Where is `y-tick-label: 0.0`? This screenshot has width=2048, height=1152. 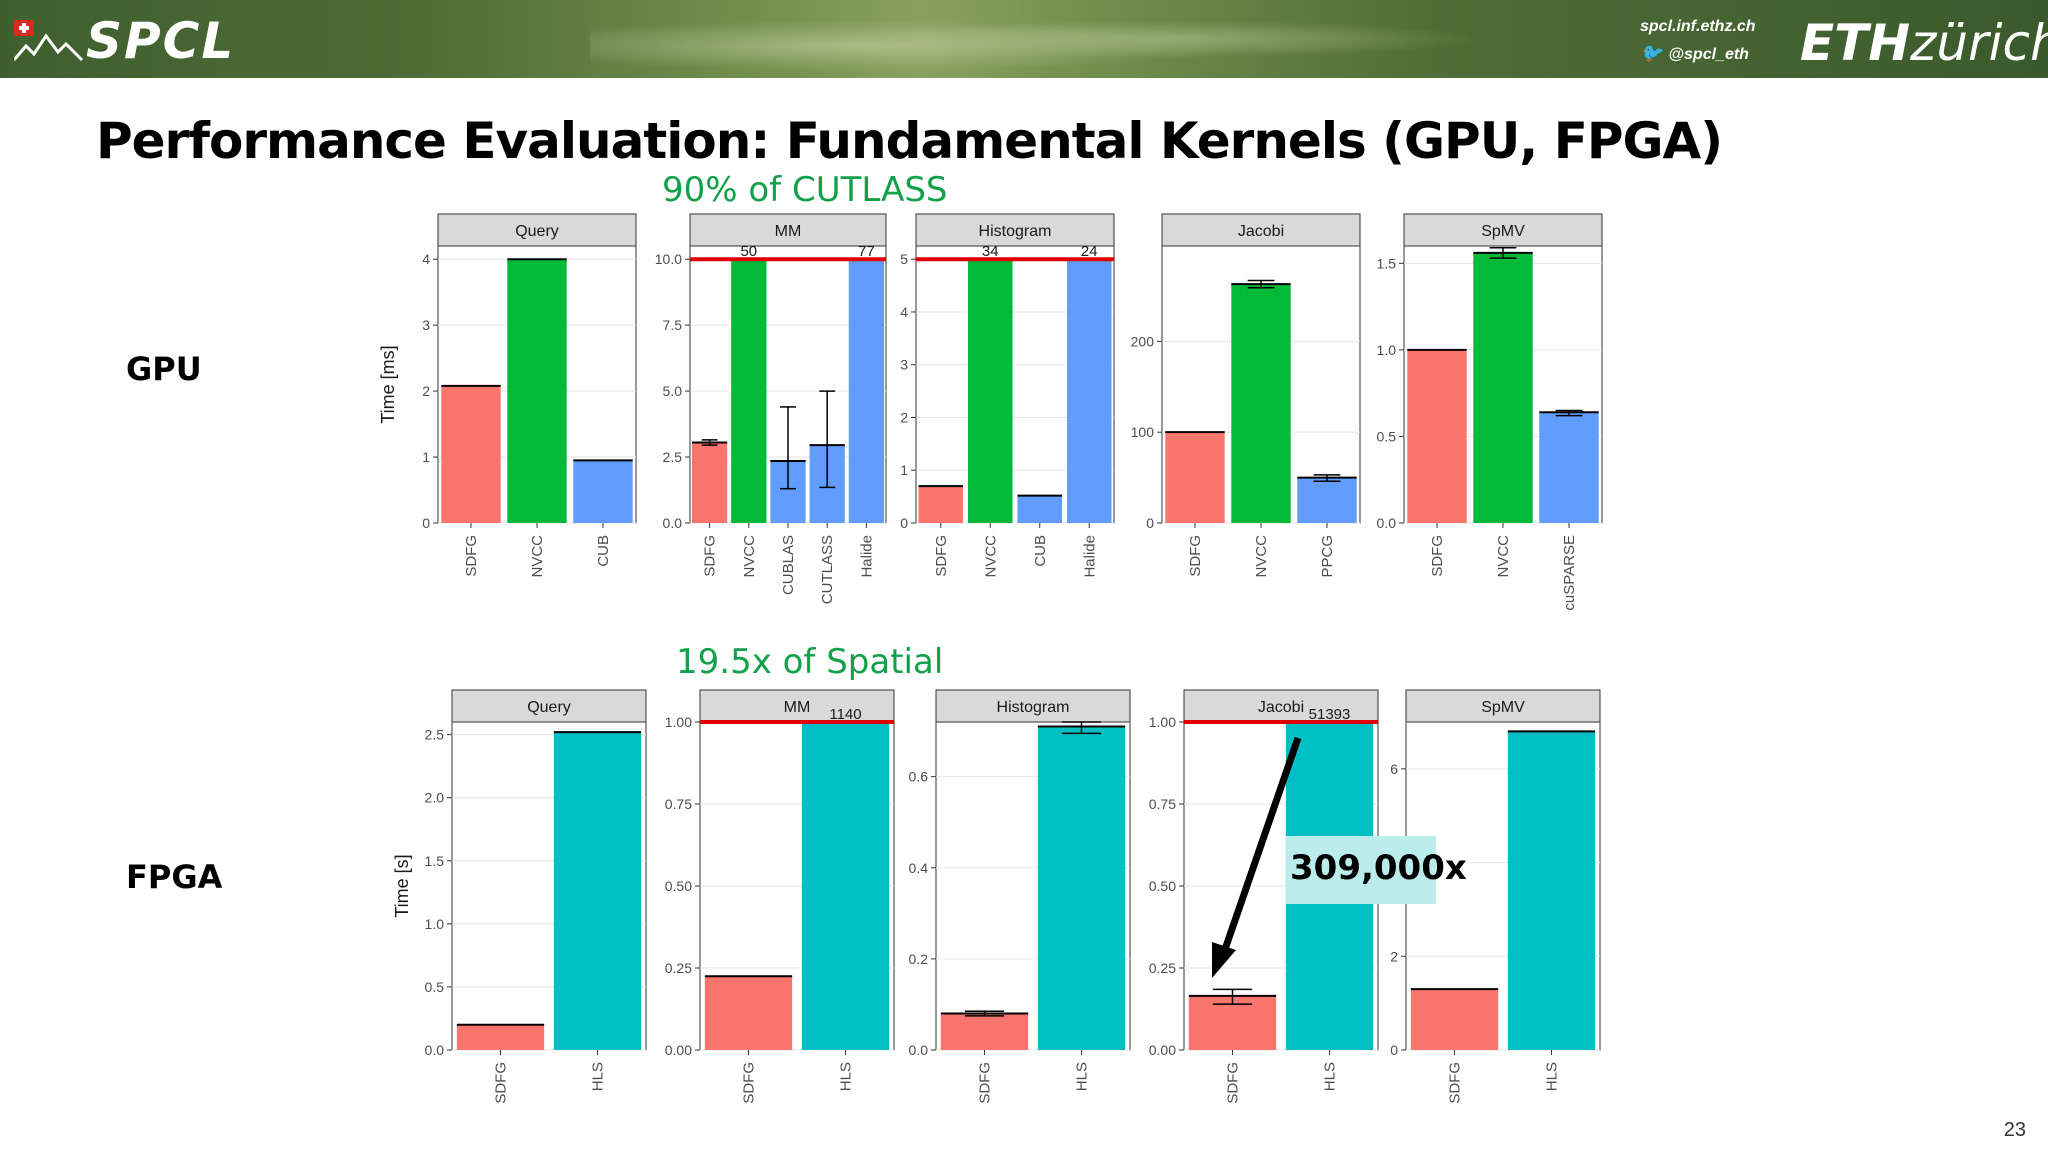 y-tick-label: 0.0 is located at coordinates (1387, 523).